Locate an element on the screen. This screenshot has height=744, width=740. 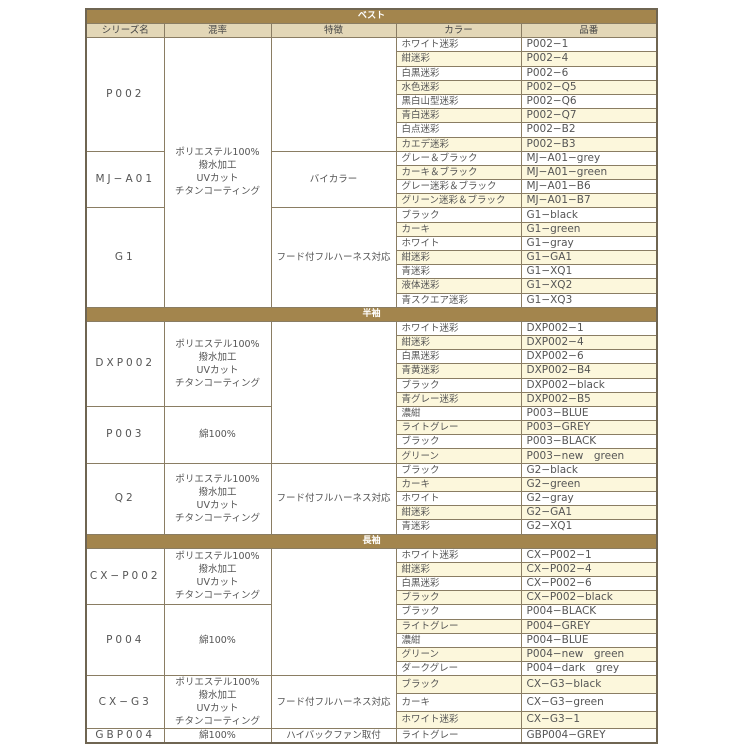
product-code: P002−Q7 is located at coordinates (589, 116).